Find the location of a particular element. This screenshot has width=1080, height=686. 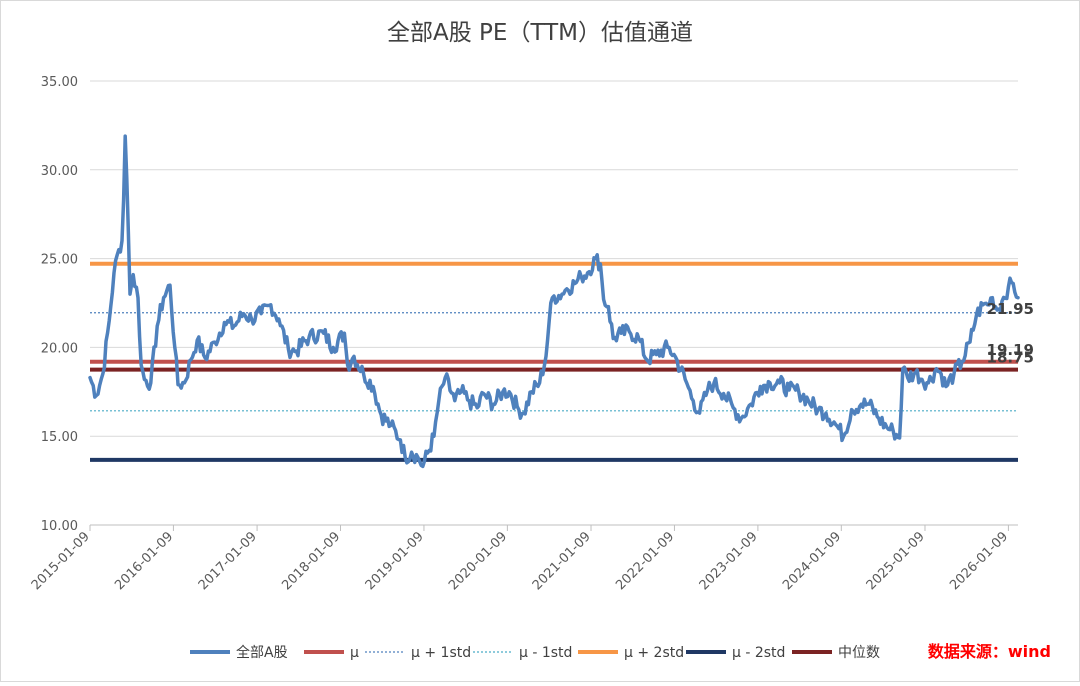

legend: 全部A股 μ μ + 1std μ - 1std μ + 2std μ - 2std 中位数 is located at coordinates (535, 652).